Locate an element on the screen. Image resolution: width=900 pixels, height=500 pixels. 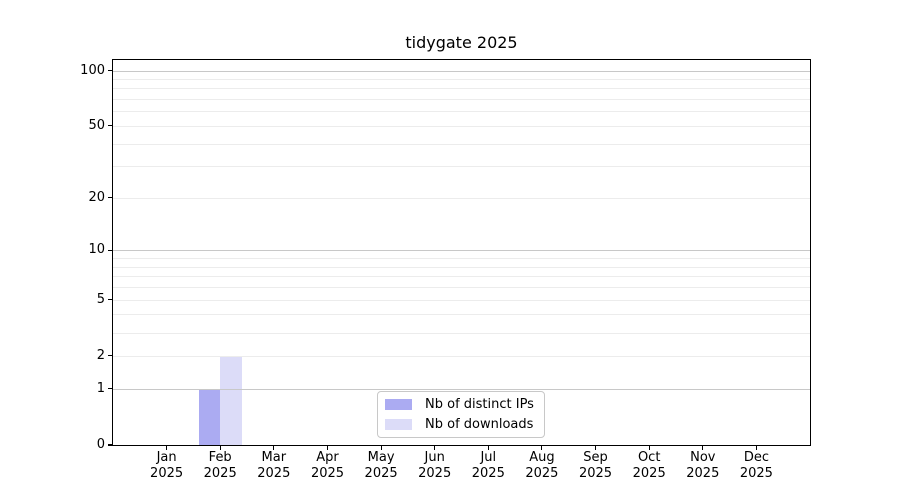
legend-item-distinct-ips: Nb of distinct IPs is located at coordinates (464, 404).